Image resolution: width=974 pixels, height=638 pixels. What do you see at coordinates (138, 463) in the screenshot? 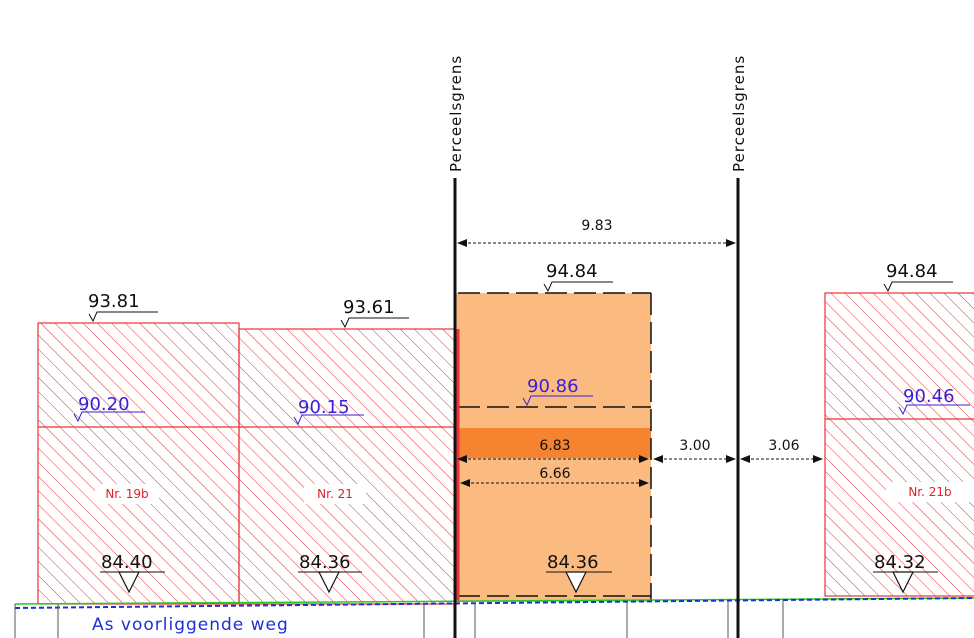
I see `building-nr19b: Nr. 19b` at bounding box center [138, 463].